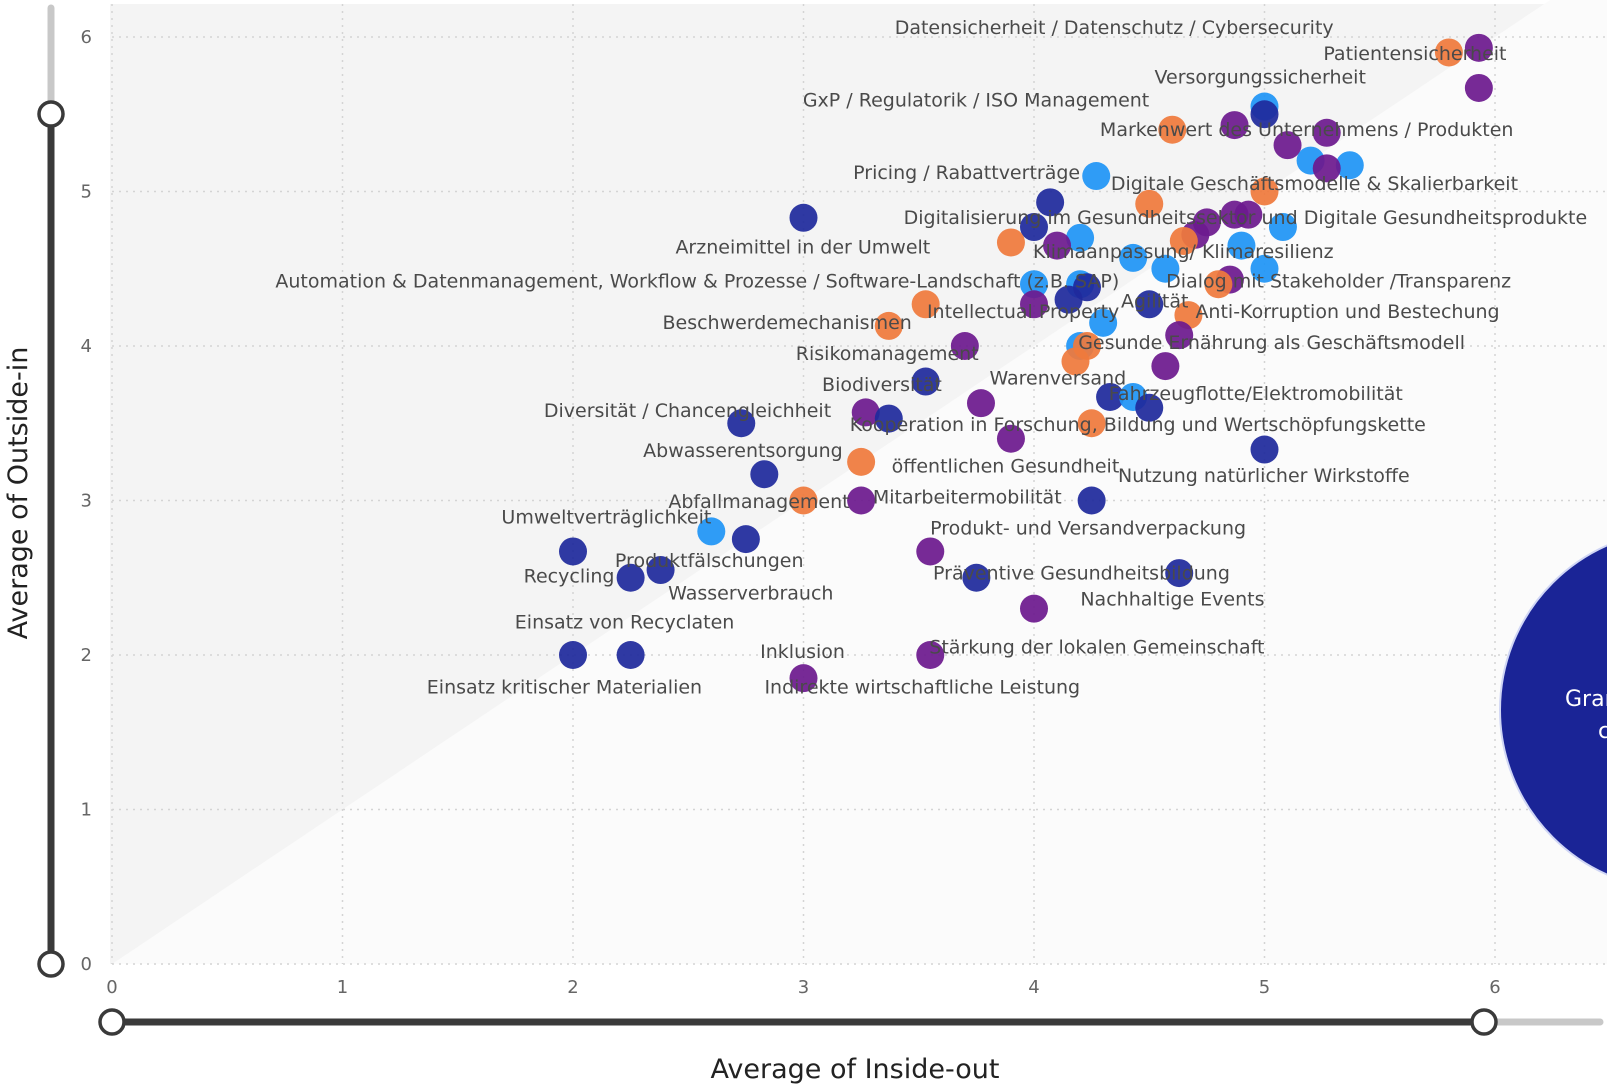  Describe the element at coordinates (625, 623) in the screenshot. I see `point-label: Einsatz von Recyclaten` at that location.